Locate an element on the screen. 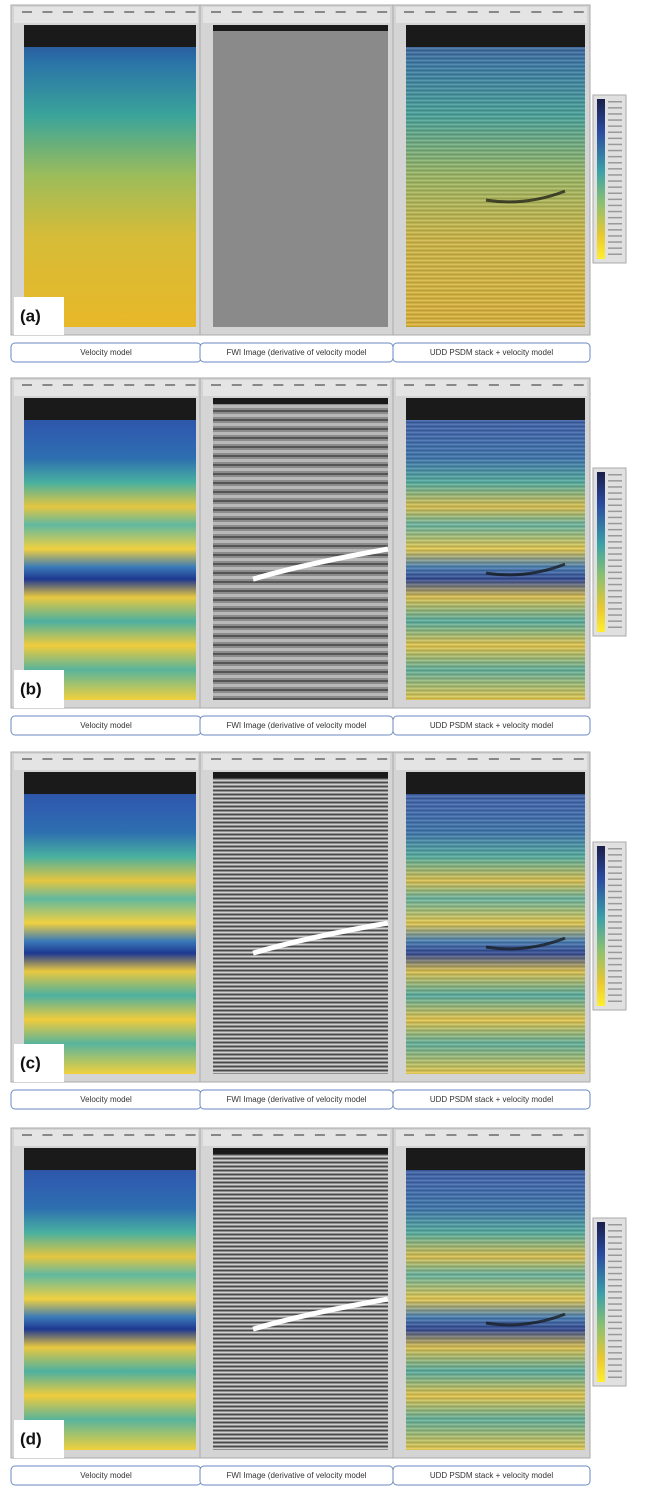 This screenshot has height=1500, width=654. panel-label: (b) is located at coordinates (31, 688).